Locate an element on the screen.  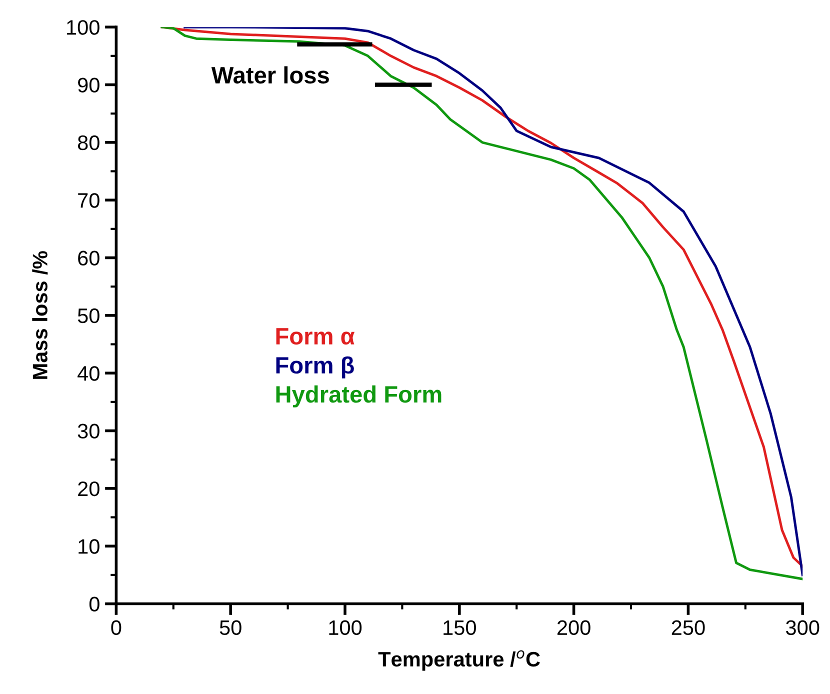
x-tick-label: 50 is located at coordinates (231, 628).